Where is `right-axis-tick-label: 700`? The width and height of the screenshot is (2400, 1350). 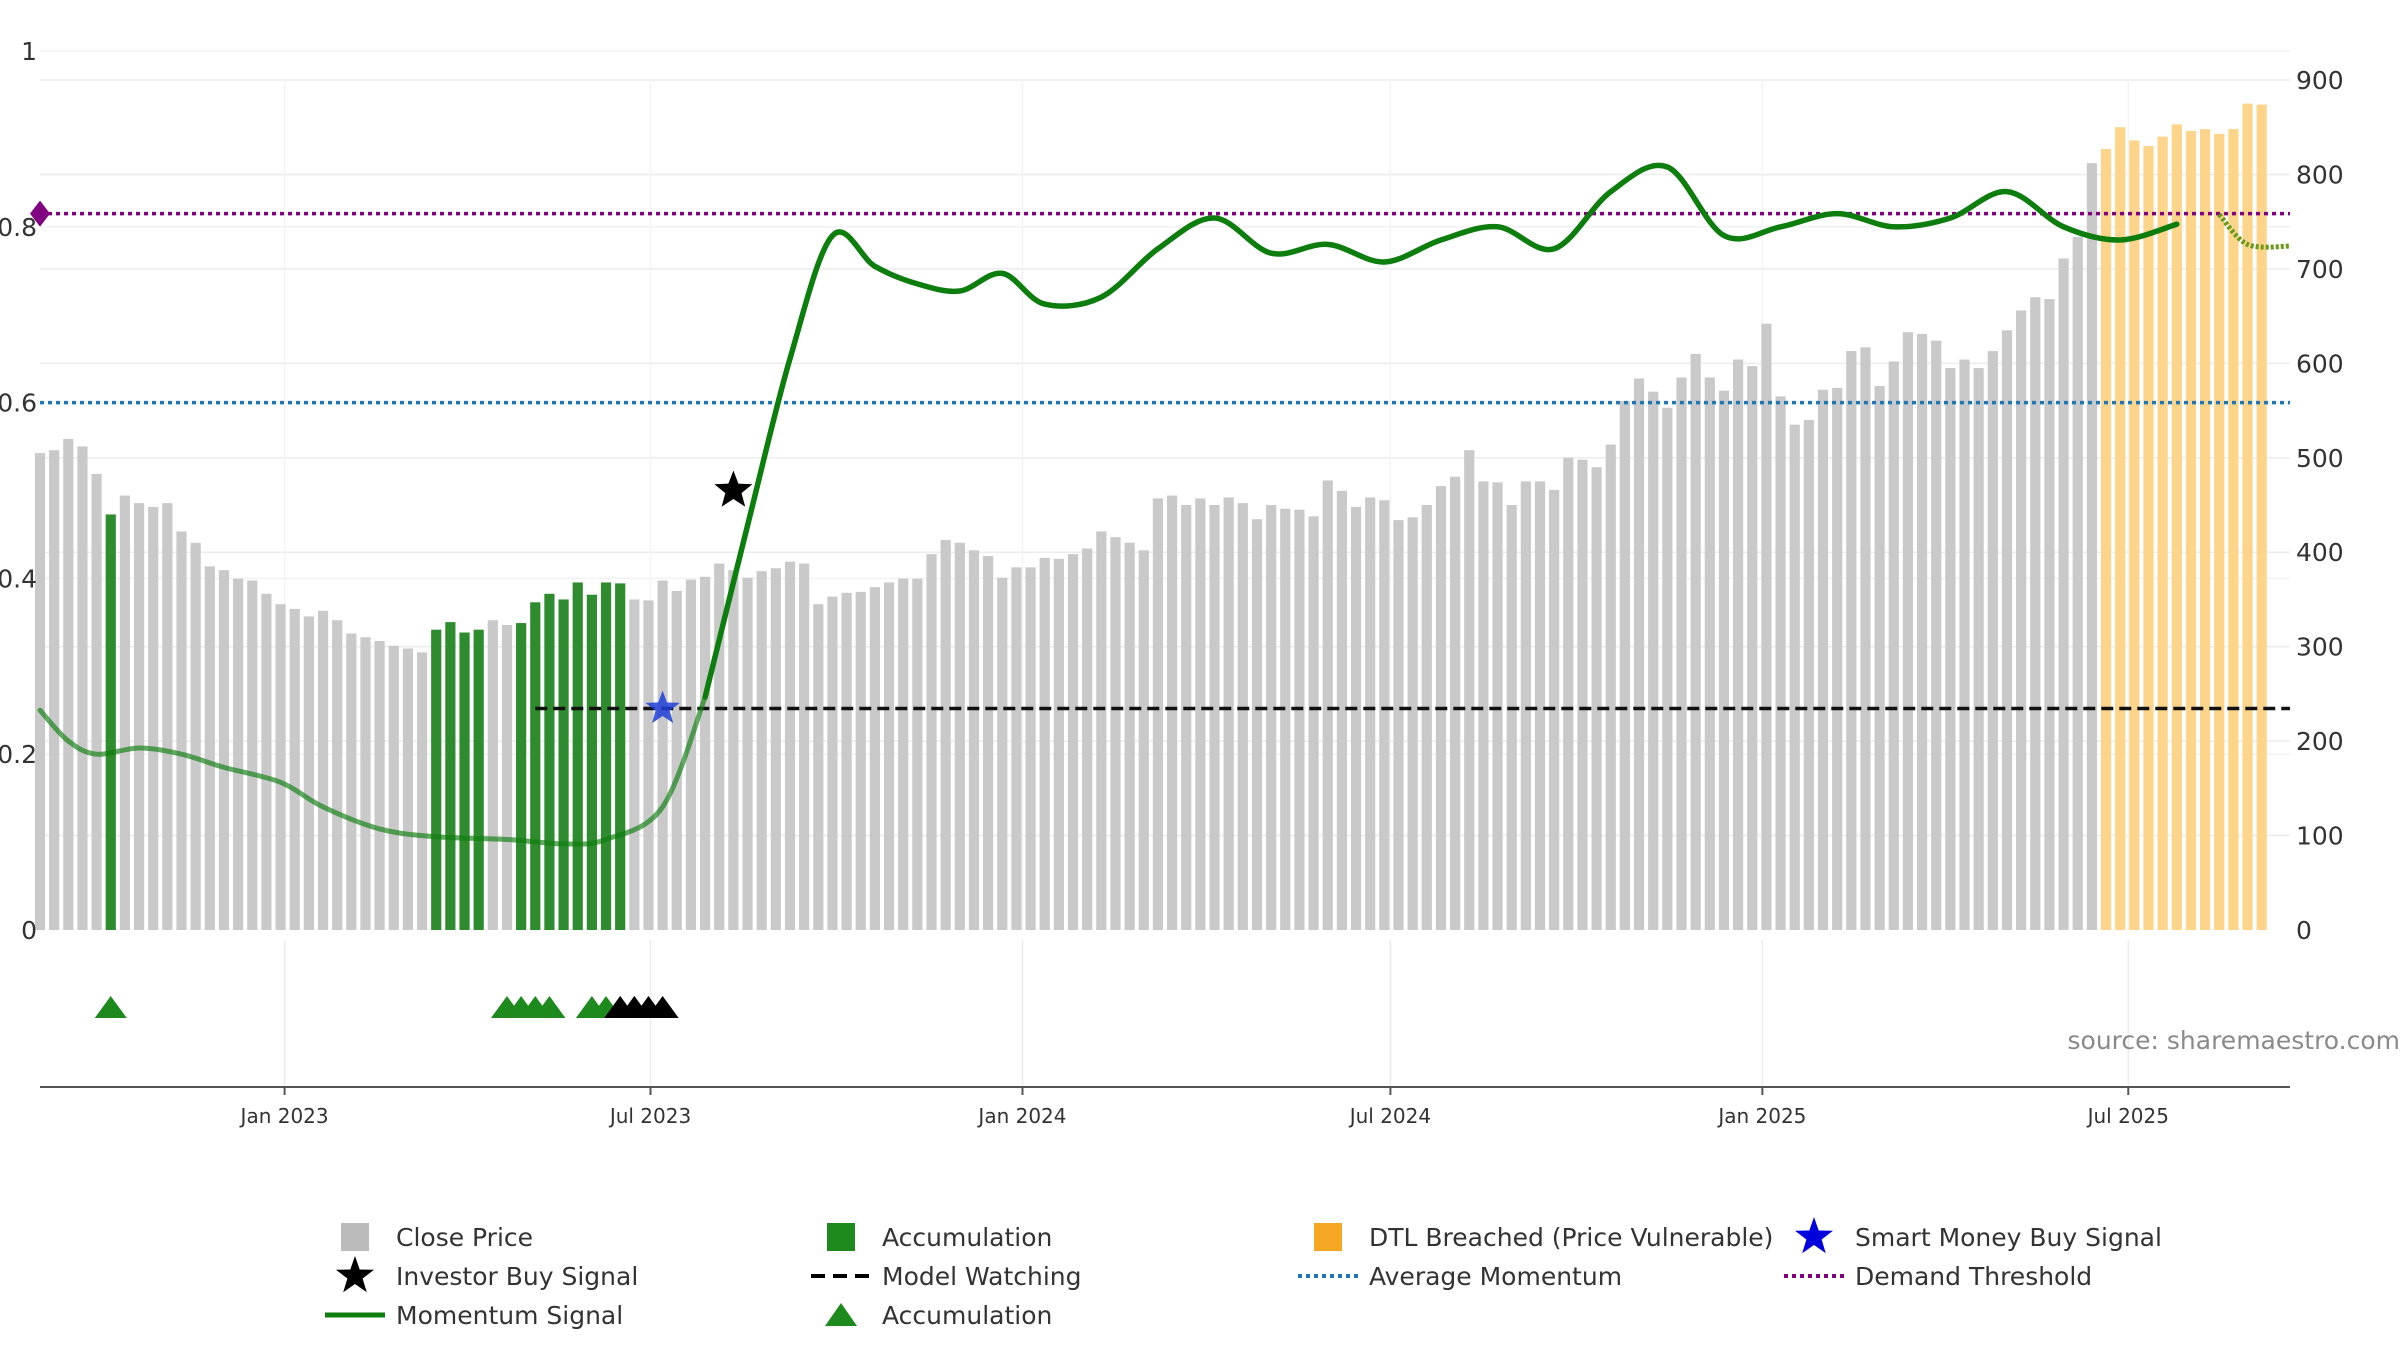 right-axis-tick-label: 700 is located at coordinates (2320, 269).